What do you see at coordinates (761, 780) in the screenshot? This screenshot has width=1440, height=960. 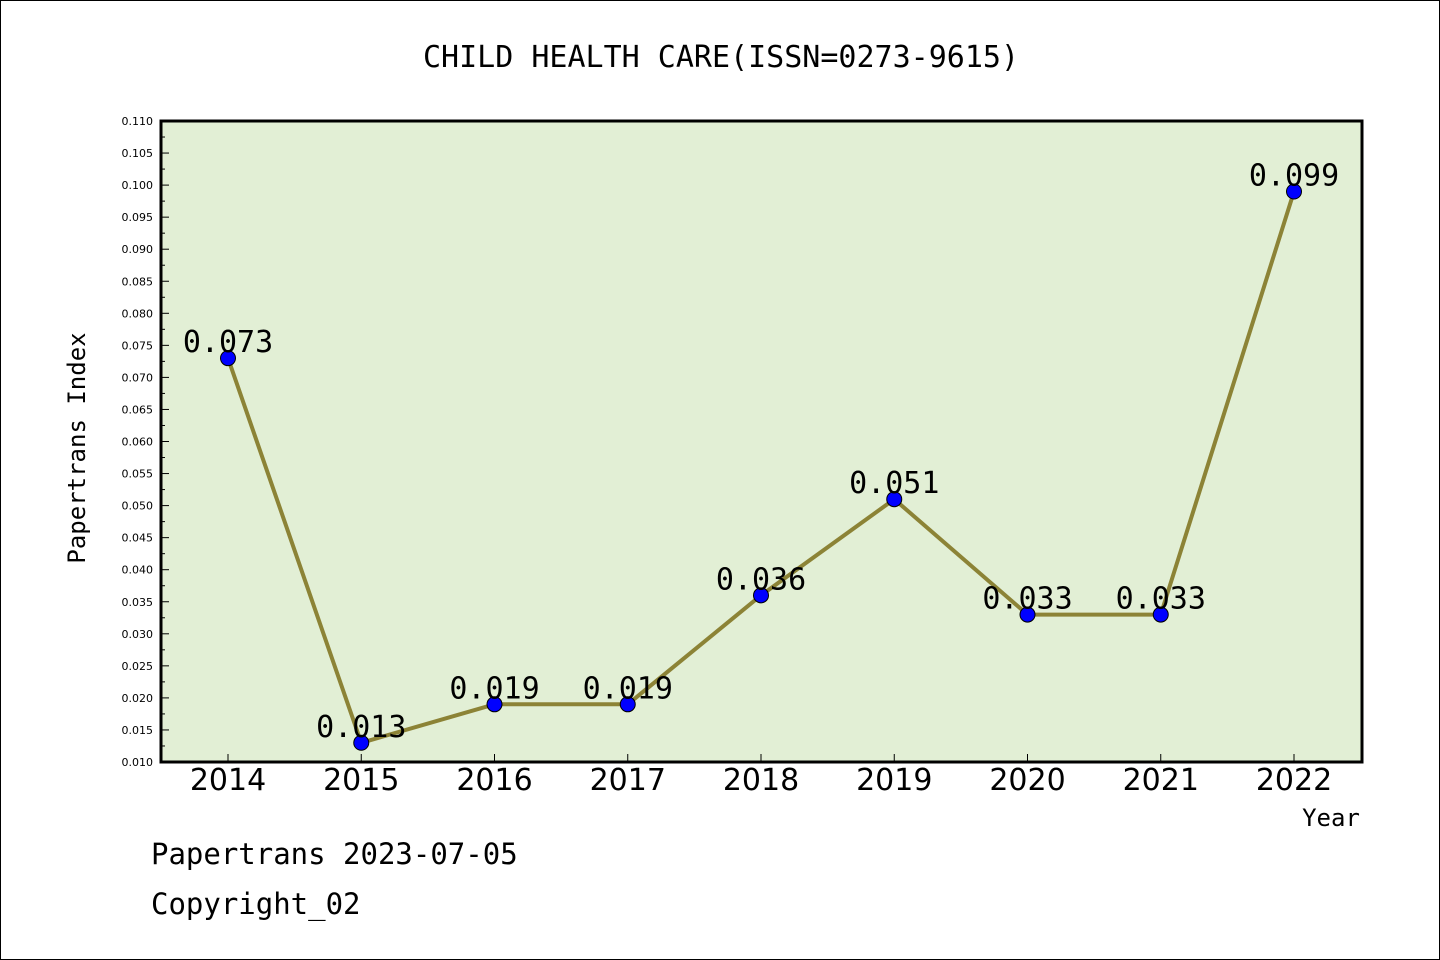 I see `x-tick-label: 2018` at bounding box center [761, 780].